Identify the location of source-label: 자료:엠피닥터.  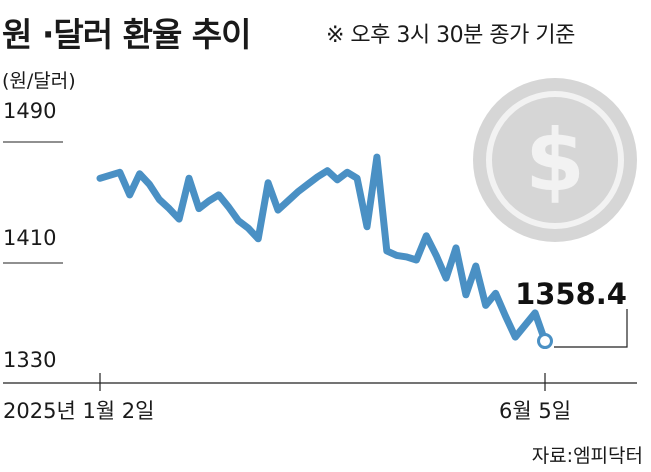
(587, 456).